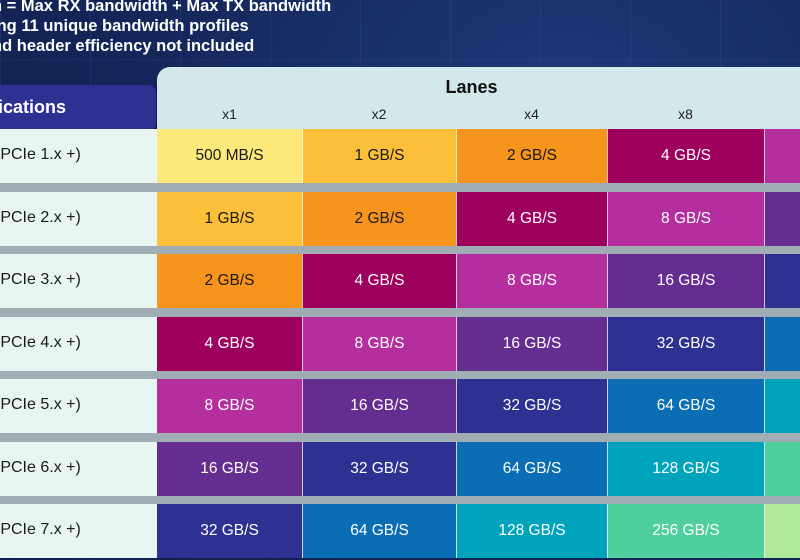  I want to click on table-row: (PCIe 4.x +) 4 GB/S 8 GB/S 16 GB/S 32 GB/S, so click(400, 344).